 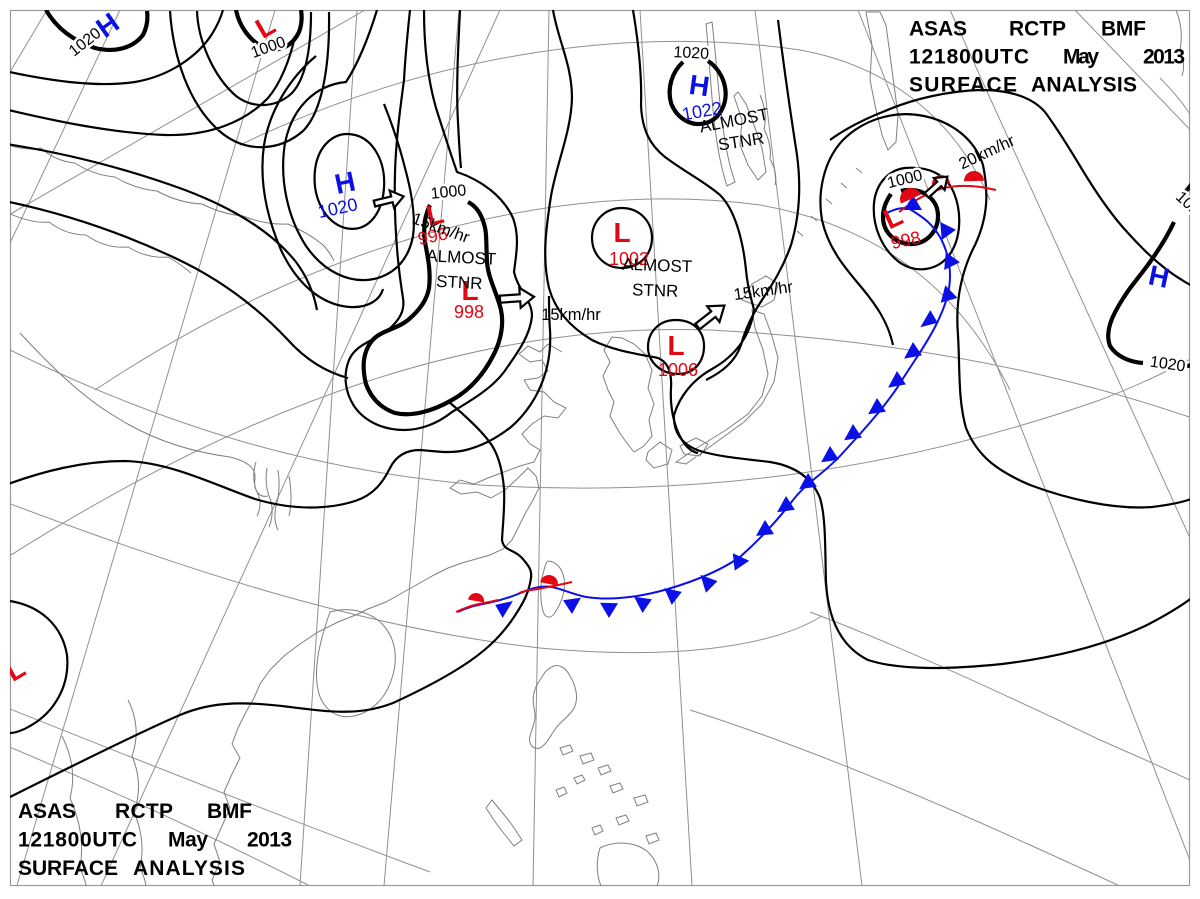 I want to click on svg-text: 15km/hr, so click(x=571, y=315).